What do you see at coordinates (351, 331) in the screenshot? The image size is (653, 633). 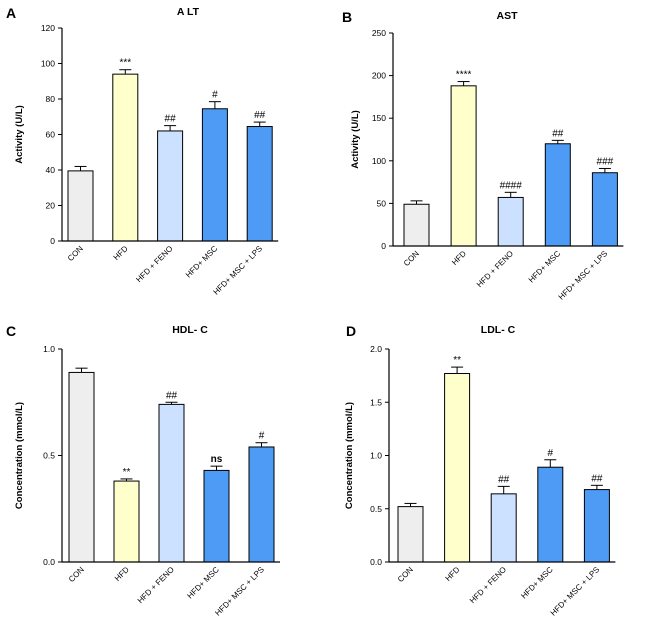 I see `panel-letter: D` at bounding box center [351, 331].